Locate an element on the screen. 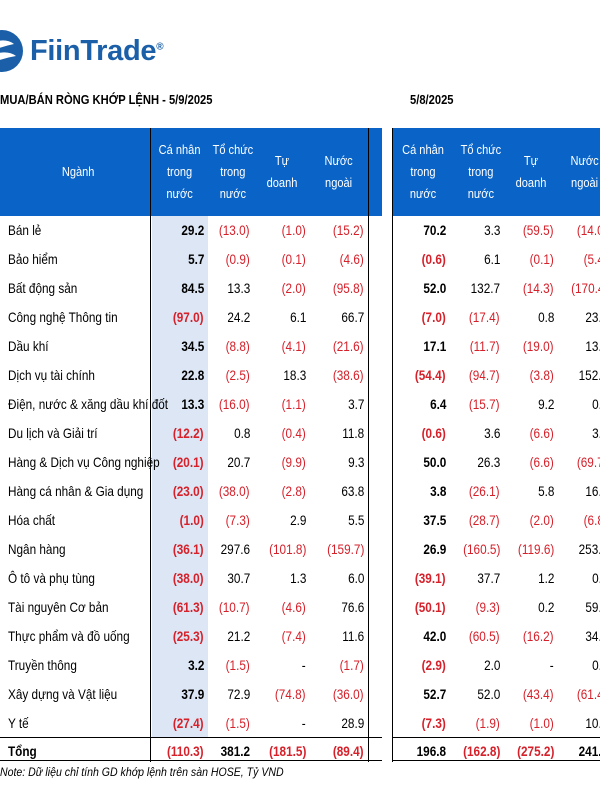 This screenshot has width=600, height=800. table-row: 3.8 (26.1) 5.8 16.4 is located at coordinates (496, 491).